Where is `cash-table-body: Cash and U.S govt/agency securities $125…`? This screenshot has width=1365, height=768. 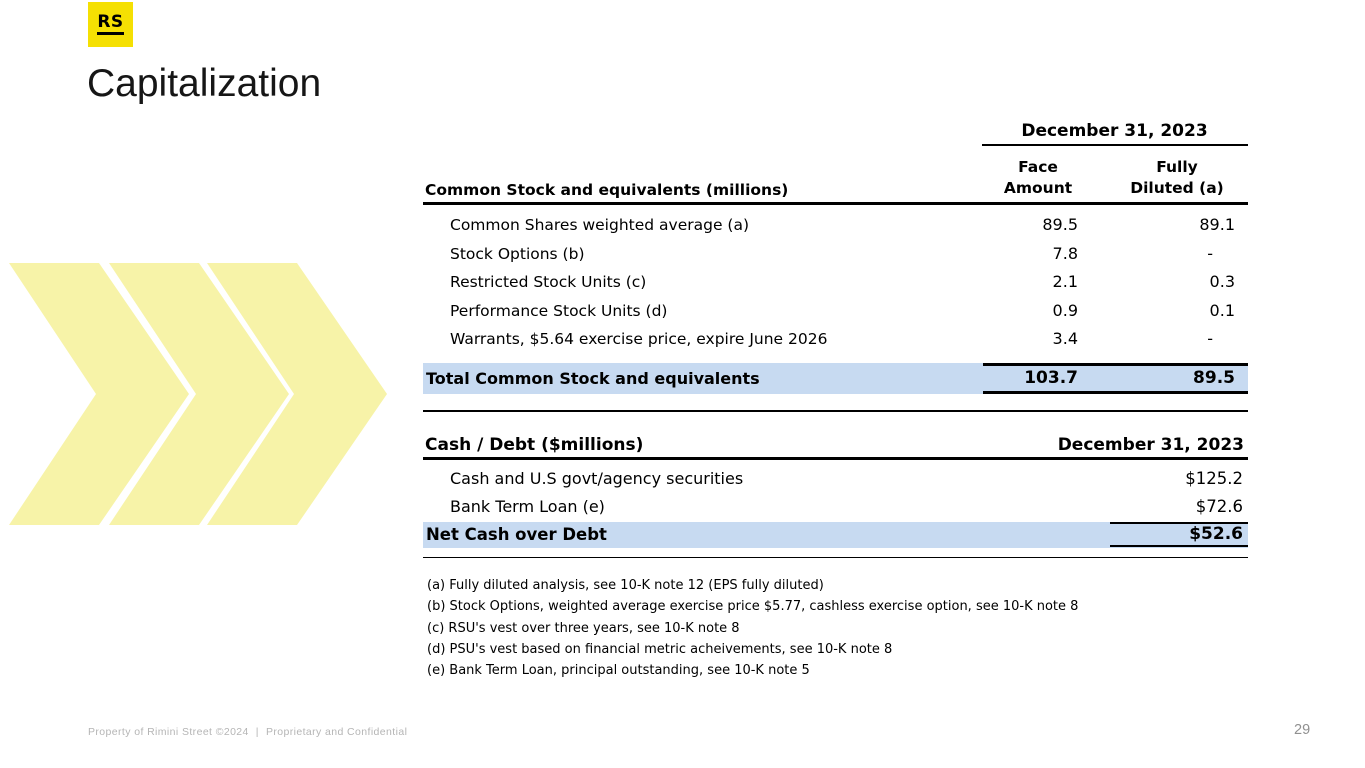 cash-table-body: Cash and U.S govt/agency securities $125… is located at coordinates (835, 492).